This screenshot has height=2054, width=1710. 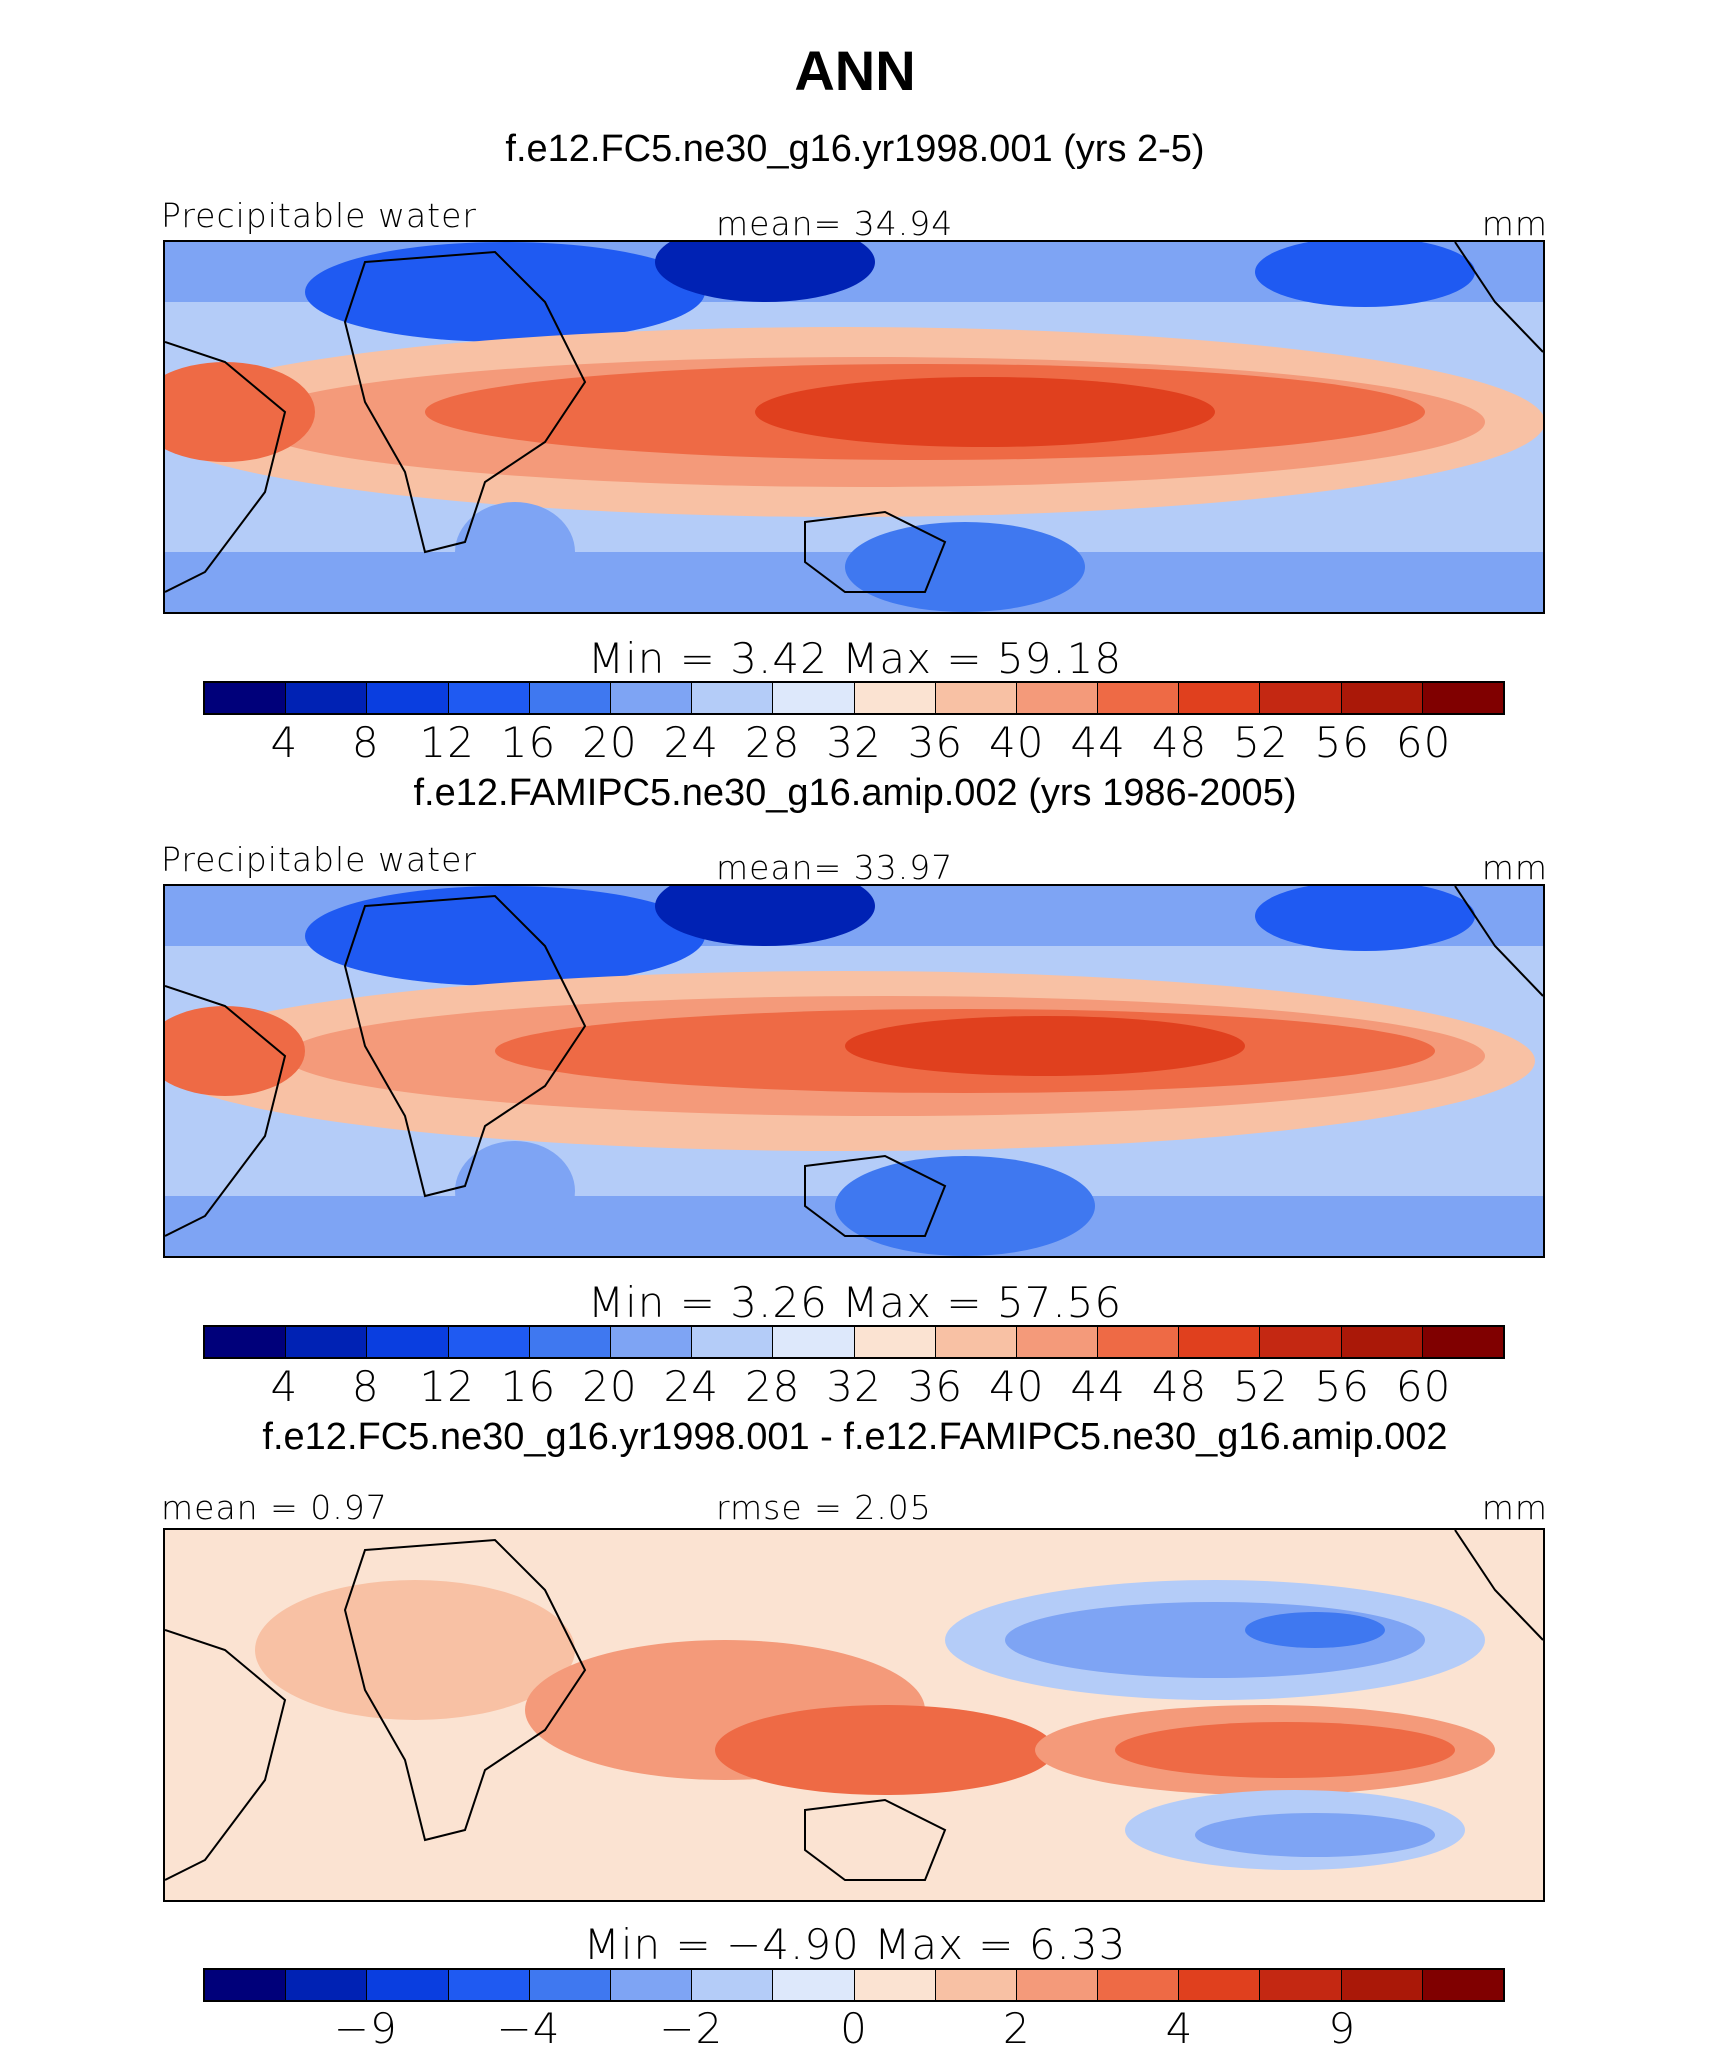 What do you see at coordinates (1514, 1507) in the screenshot?
I see `panel3-units-label: mm` at bounding box center [1514, 1507].